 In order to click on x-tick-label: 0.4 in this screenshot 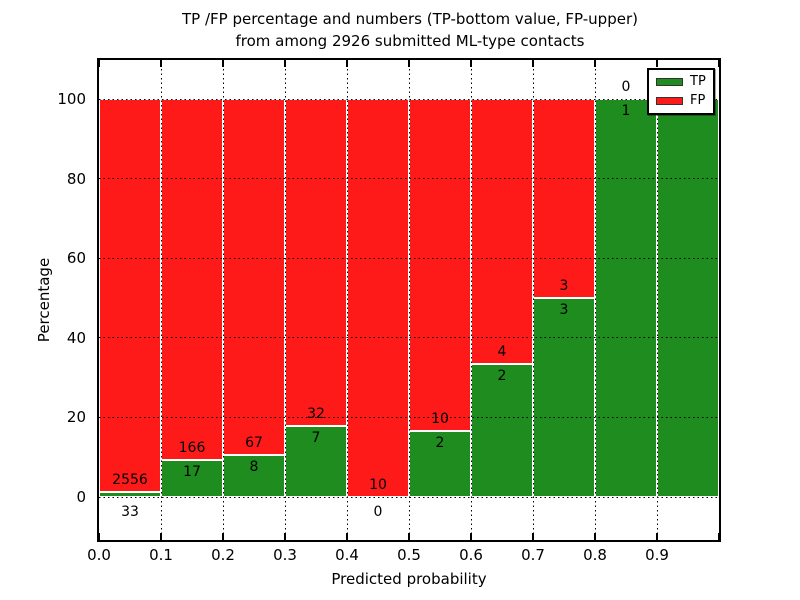, I will do `click(347, 555)`.